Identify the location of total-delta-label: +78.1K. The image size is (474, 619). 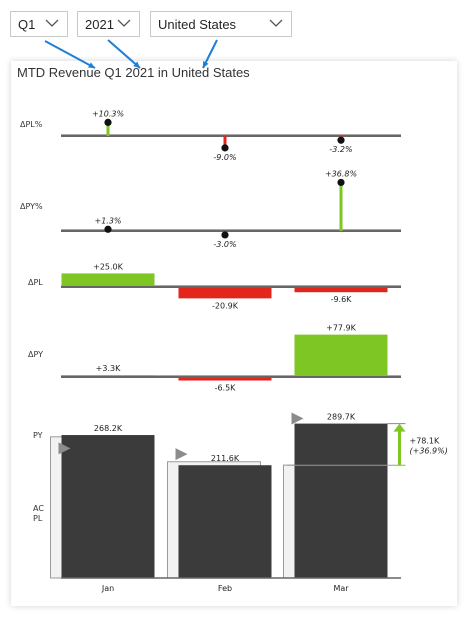
(425, 441).